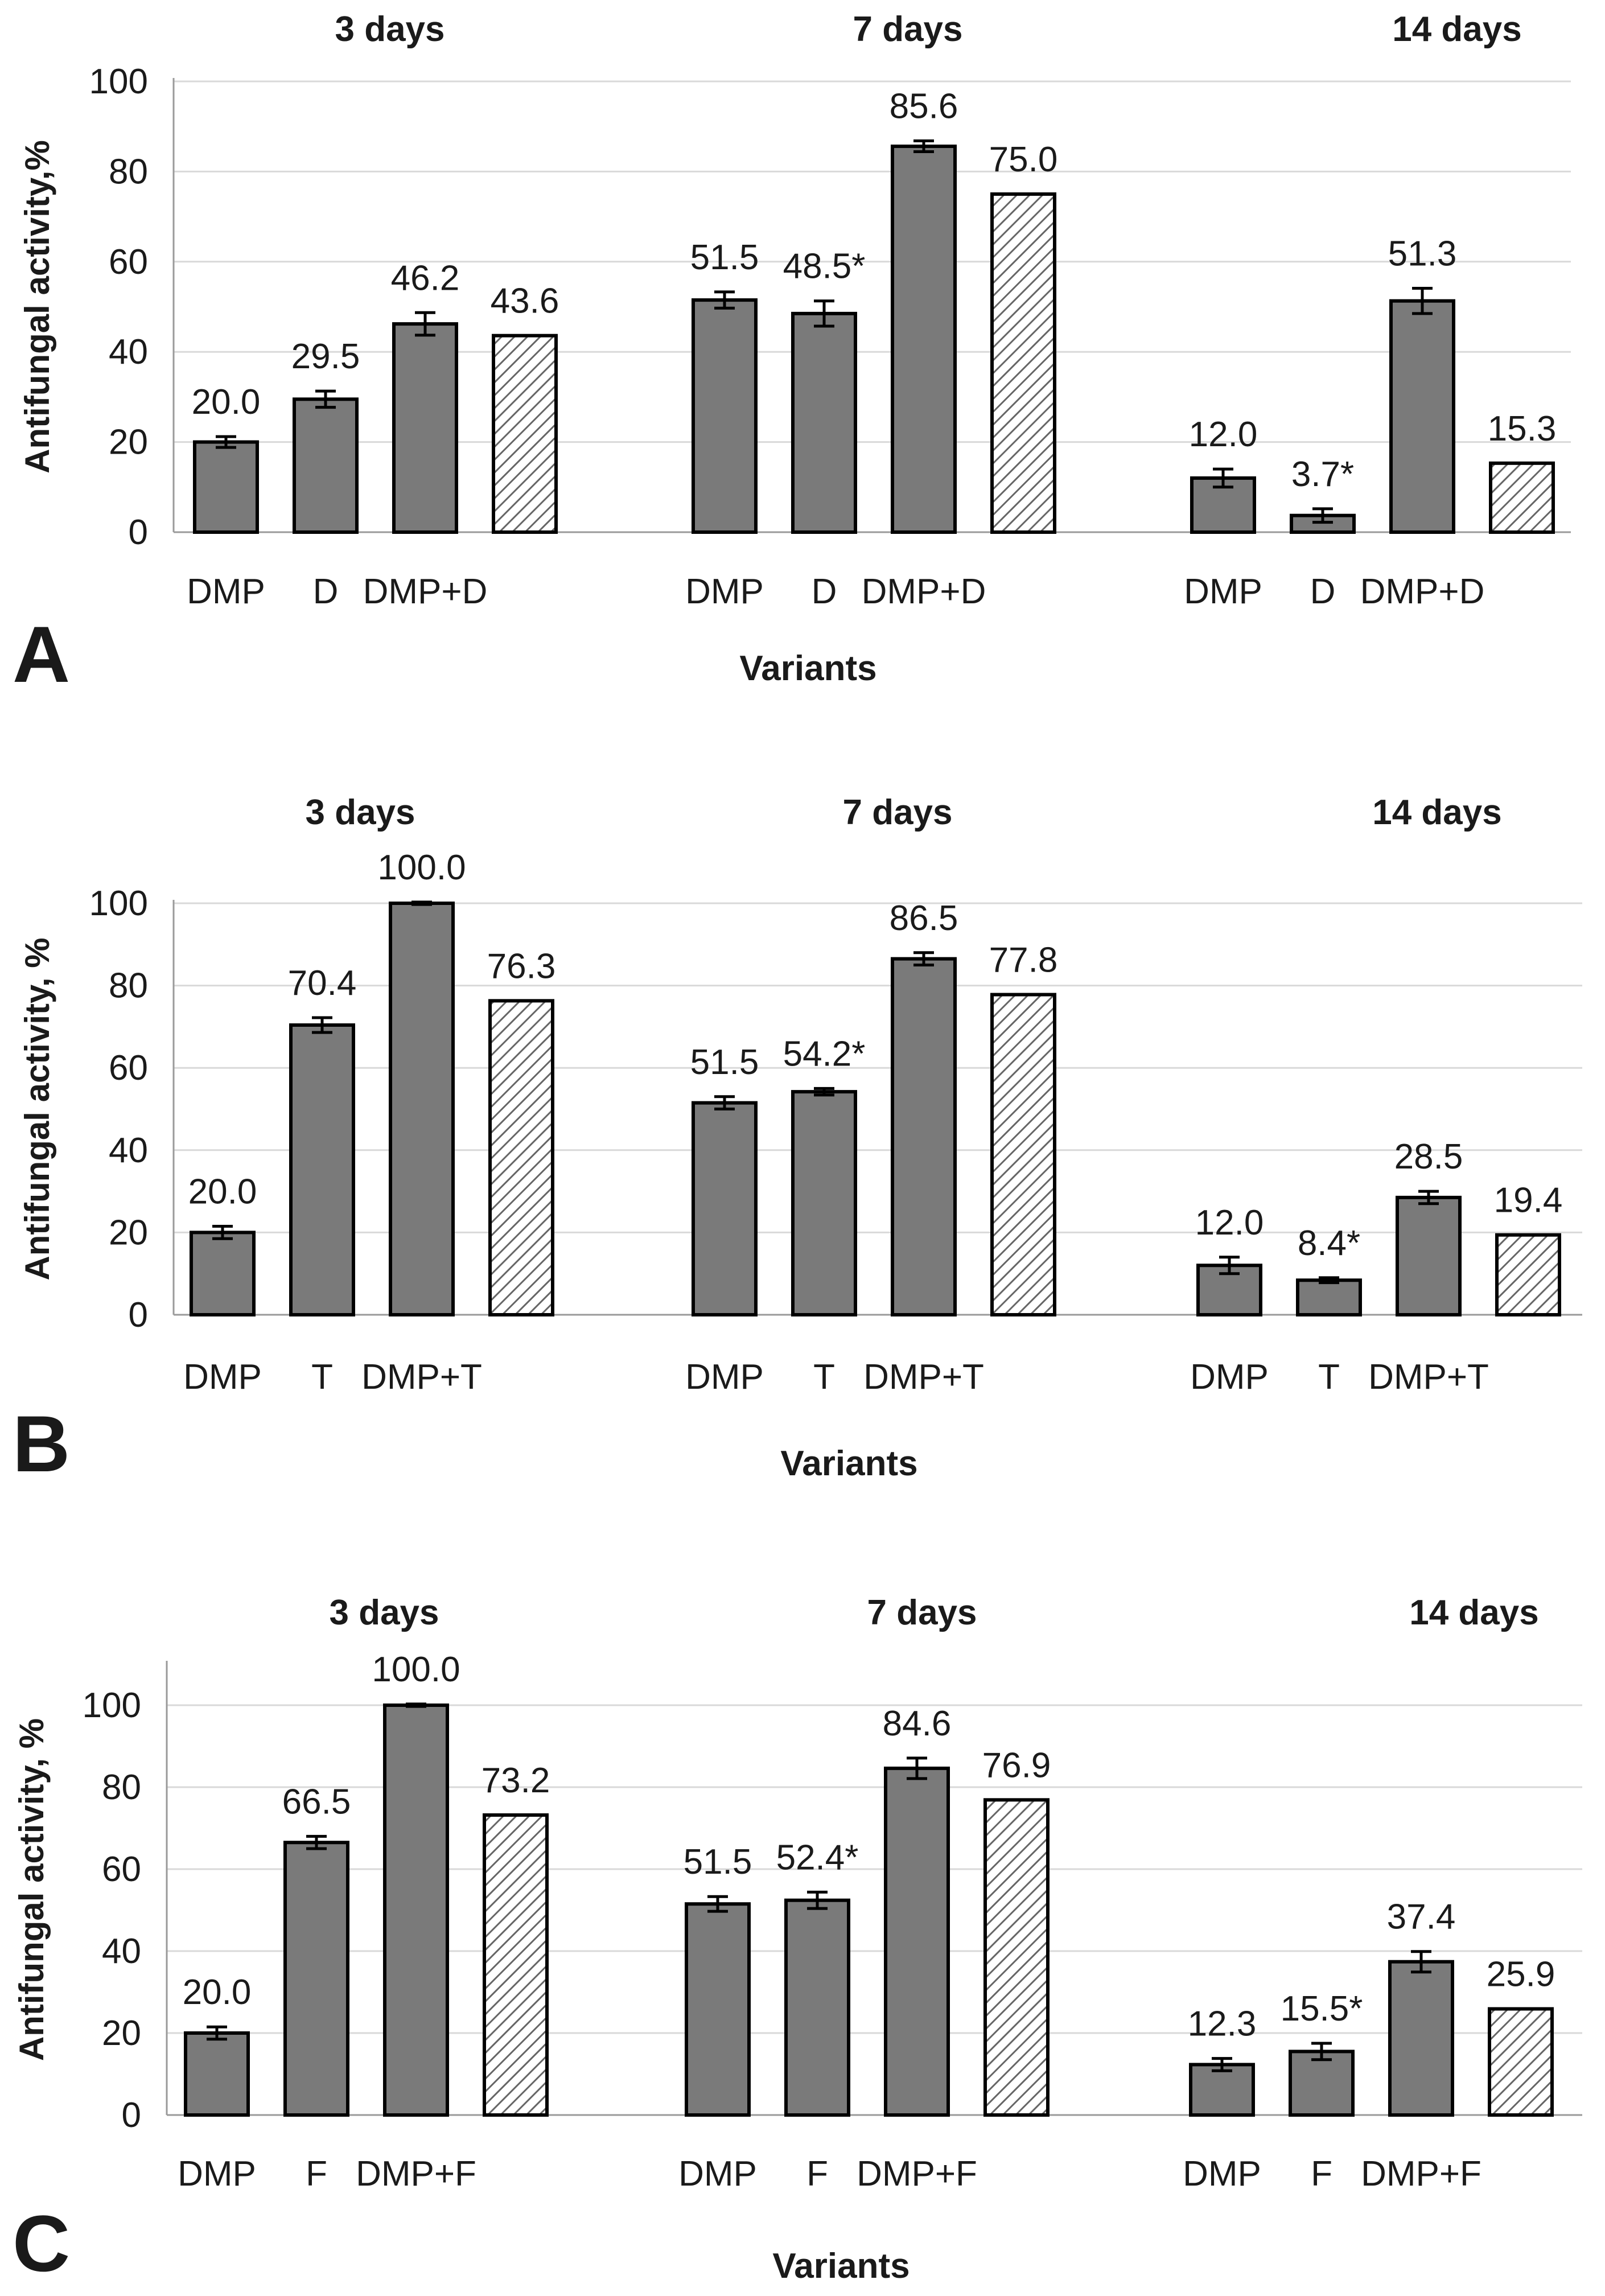 This screenshot has width=1605, height=2296. I want to click on data-label: 29.5, so click(325, 356).